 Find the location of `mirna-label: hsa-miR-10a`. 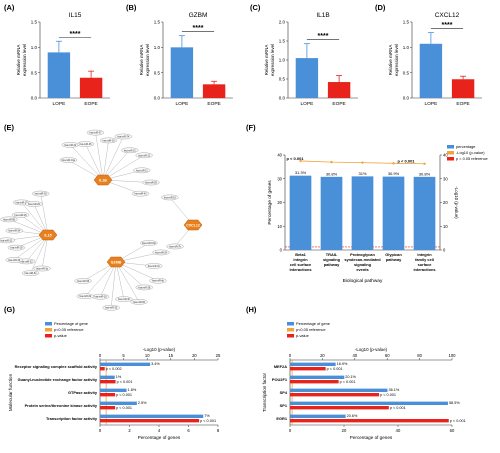

mirna-label: hsa-miR-10a is located at coordinates (69, 161).